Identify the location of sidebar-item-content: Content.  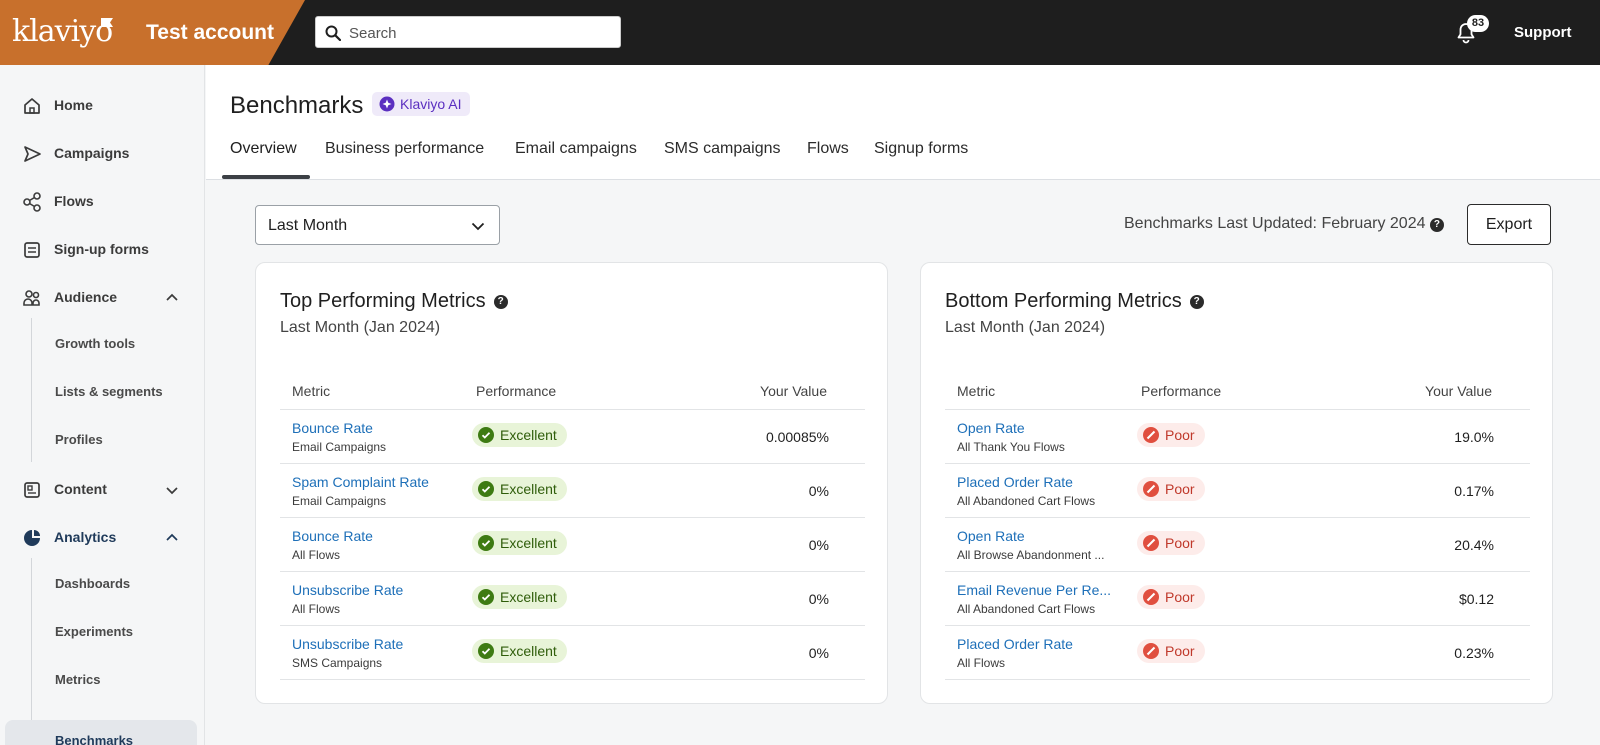
(102, 490).